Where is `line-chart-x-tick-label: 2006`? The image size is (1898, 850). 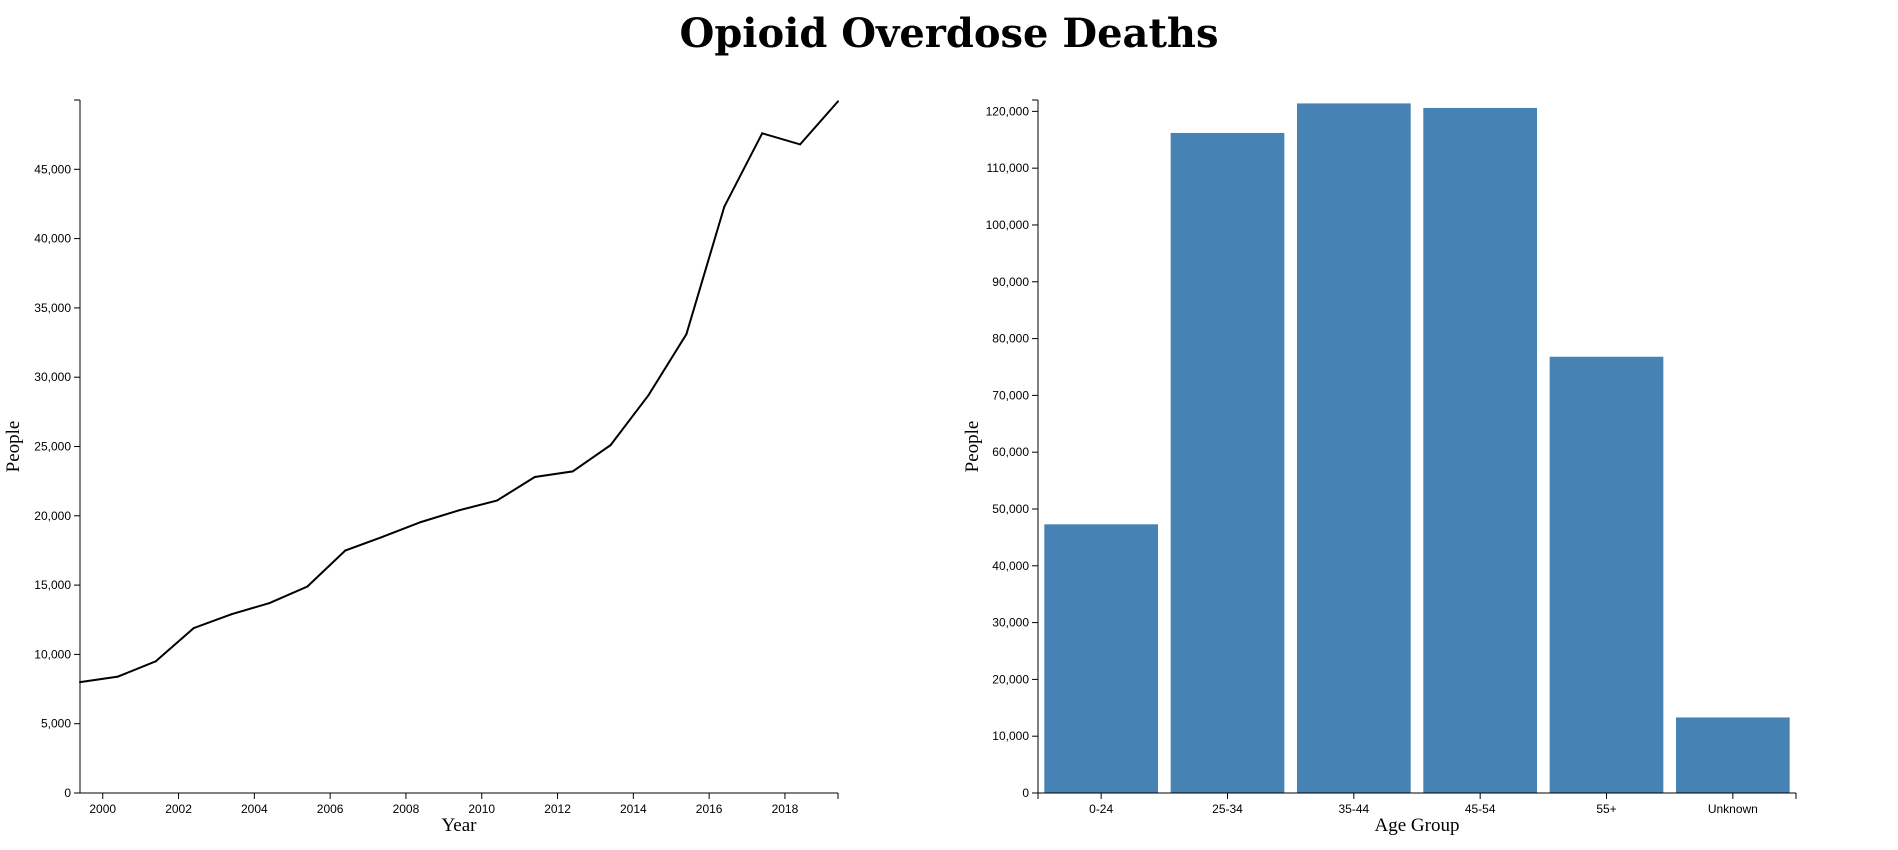 line-chart-x-tick-label: 2006 is located at coordinates (330, 809).